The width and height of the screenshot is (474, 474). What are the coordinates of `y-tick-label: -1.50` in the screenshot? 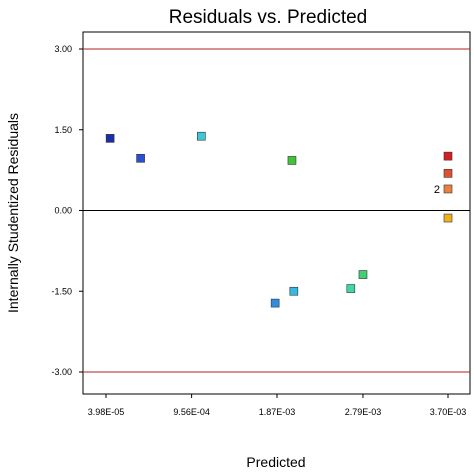 It's located at (61, 291).